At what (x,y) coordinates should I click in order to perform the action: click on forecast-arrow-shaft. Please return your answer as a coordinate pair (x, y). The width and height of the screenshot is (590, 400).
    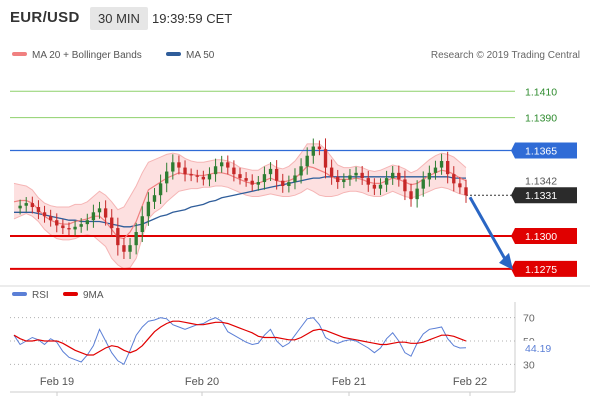
    Looking at the image, I should click on (488, 229).